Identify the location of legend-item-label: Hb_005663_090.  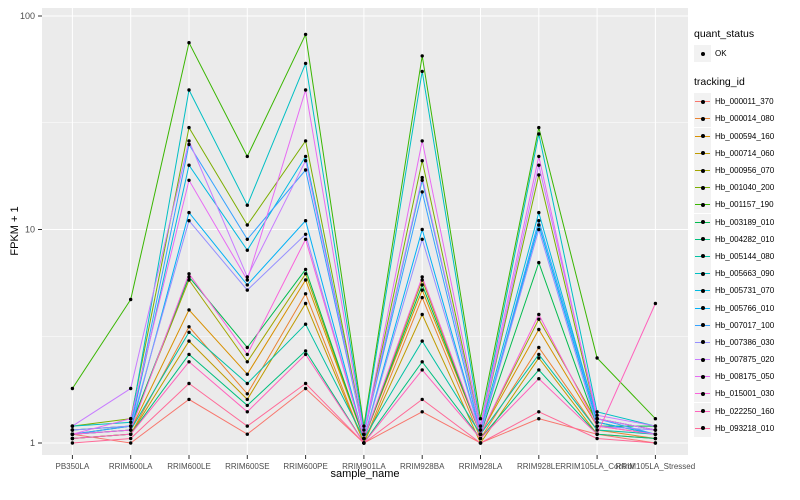
(745, 274).